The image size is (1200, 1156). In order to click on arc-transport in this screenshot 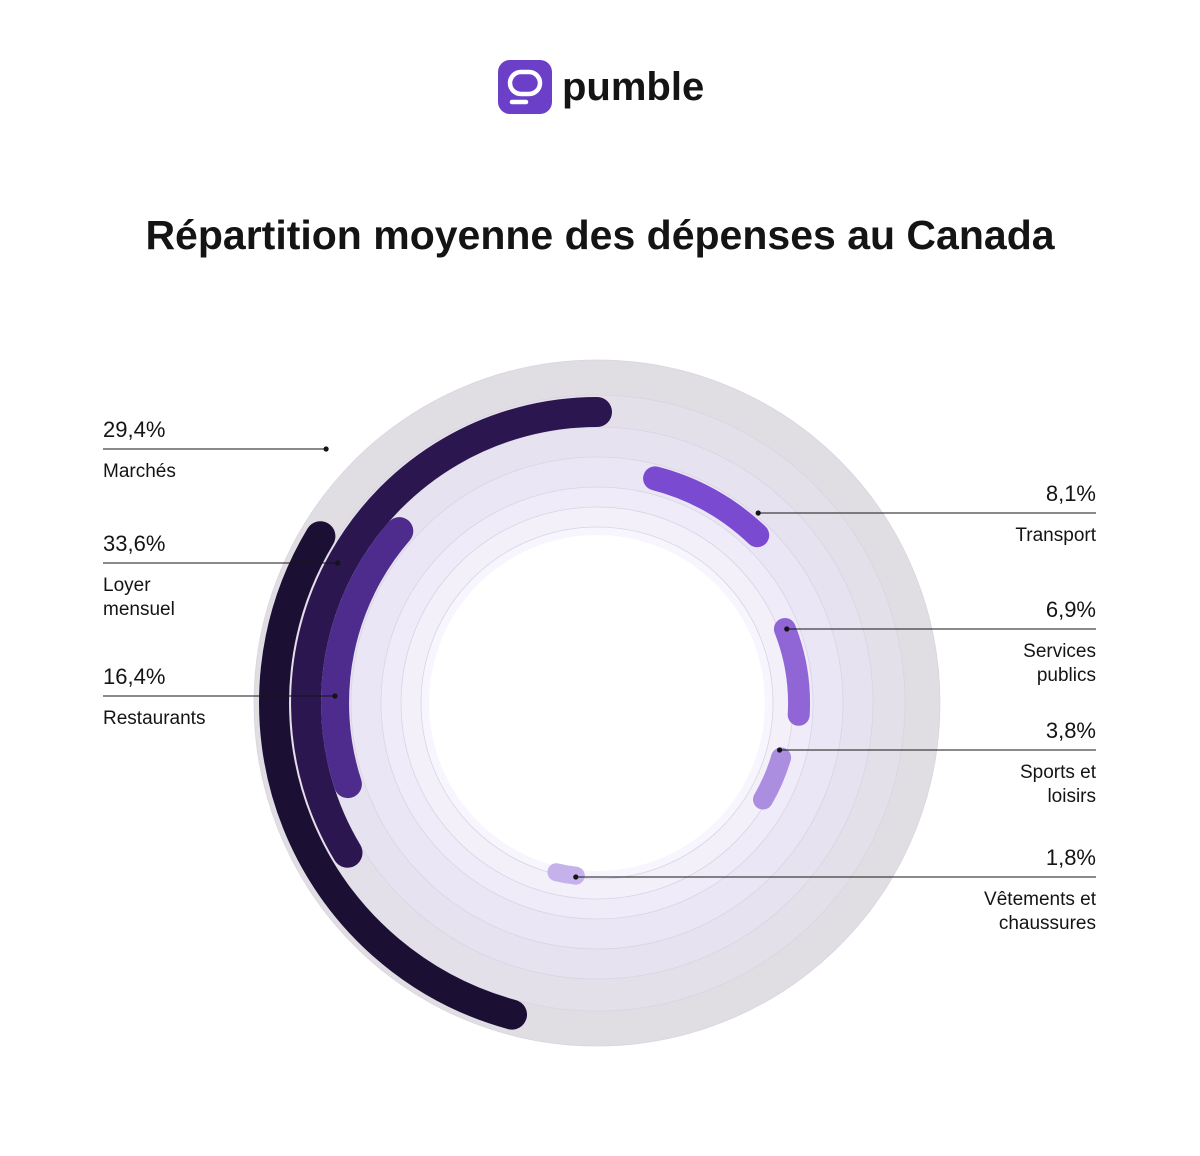, I will do `click(706, 507)`.